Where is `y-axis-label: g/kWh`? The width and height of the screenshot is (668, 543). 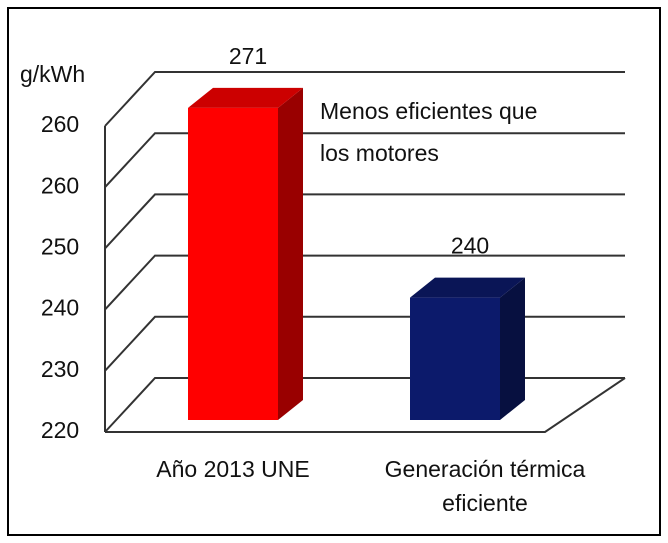 y-axis-label: g/kWh is located at coordinates (52, 74).